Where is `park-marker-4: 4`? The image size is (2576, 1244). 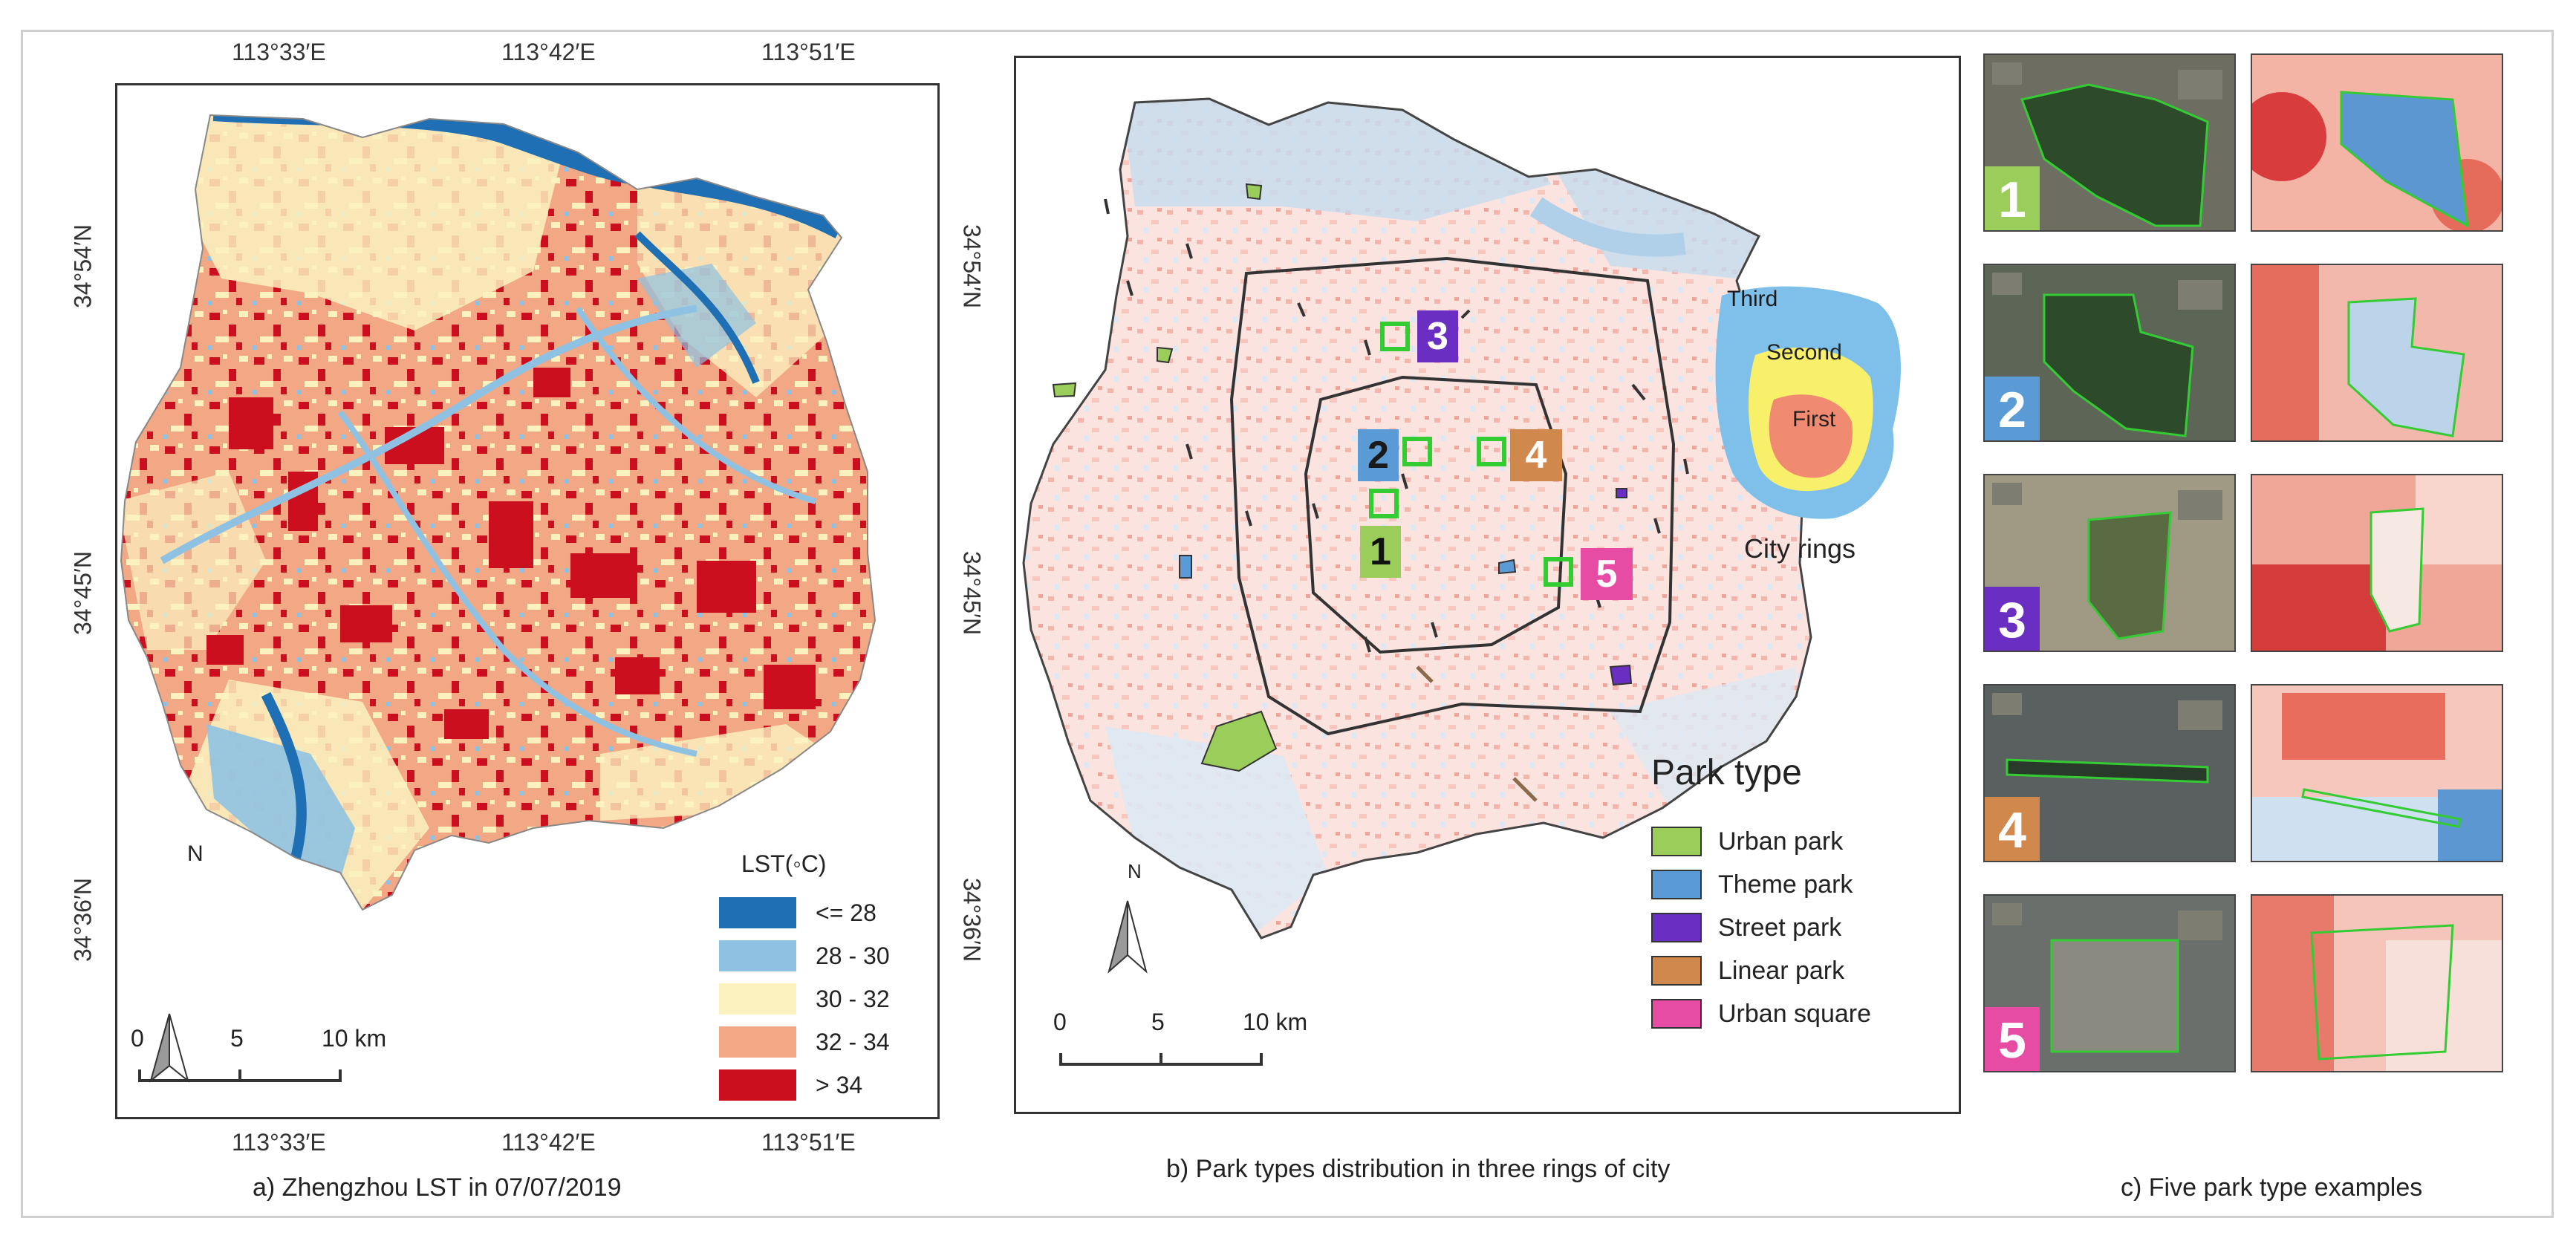 park-marker-4: 4 is located at coordinates (1536, 455).